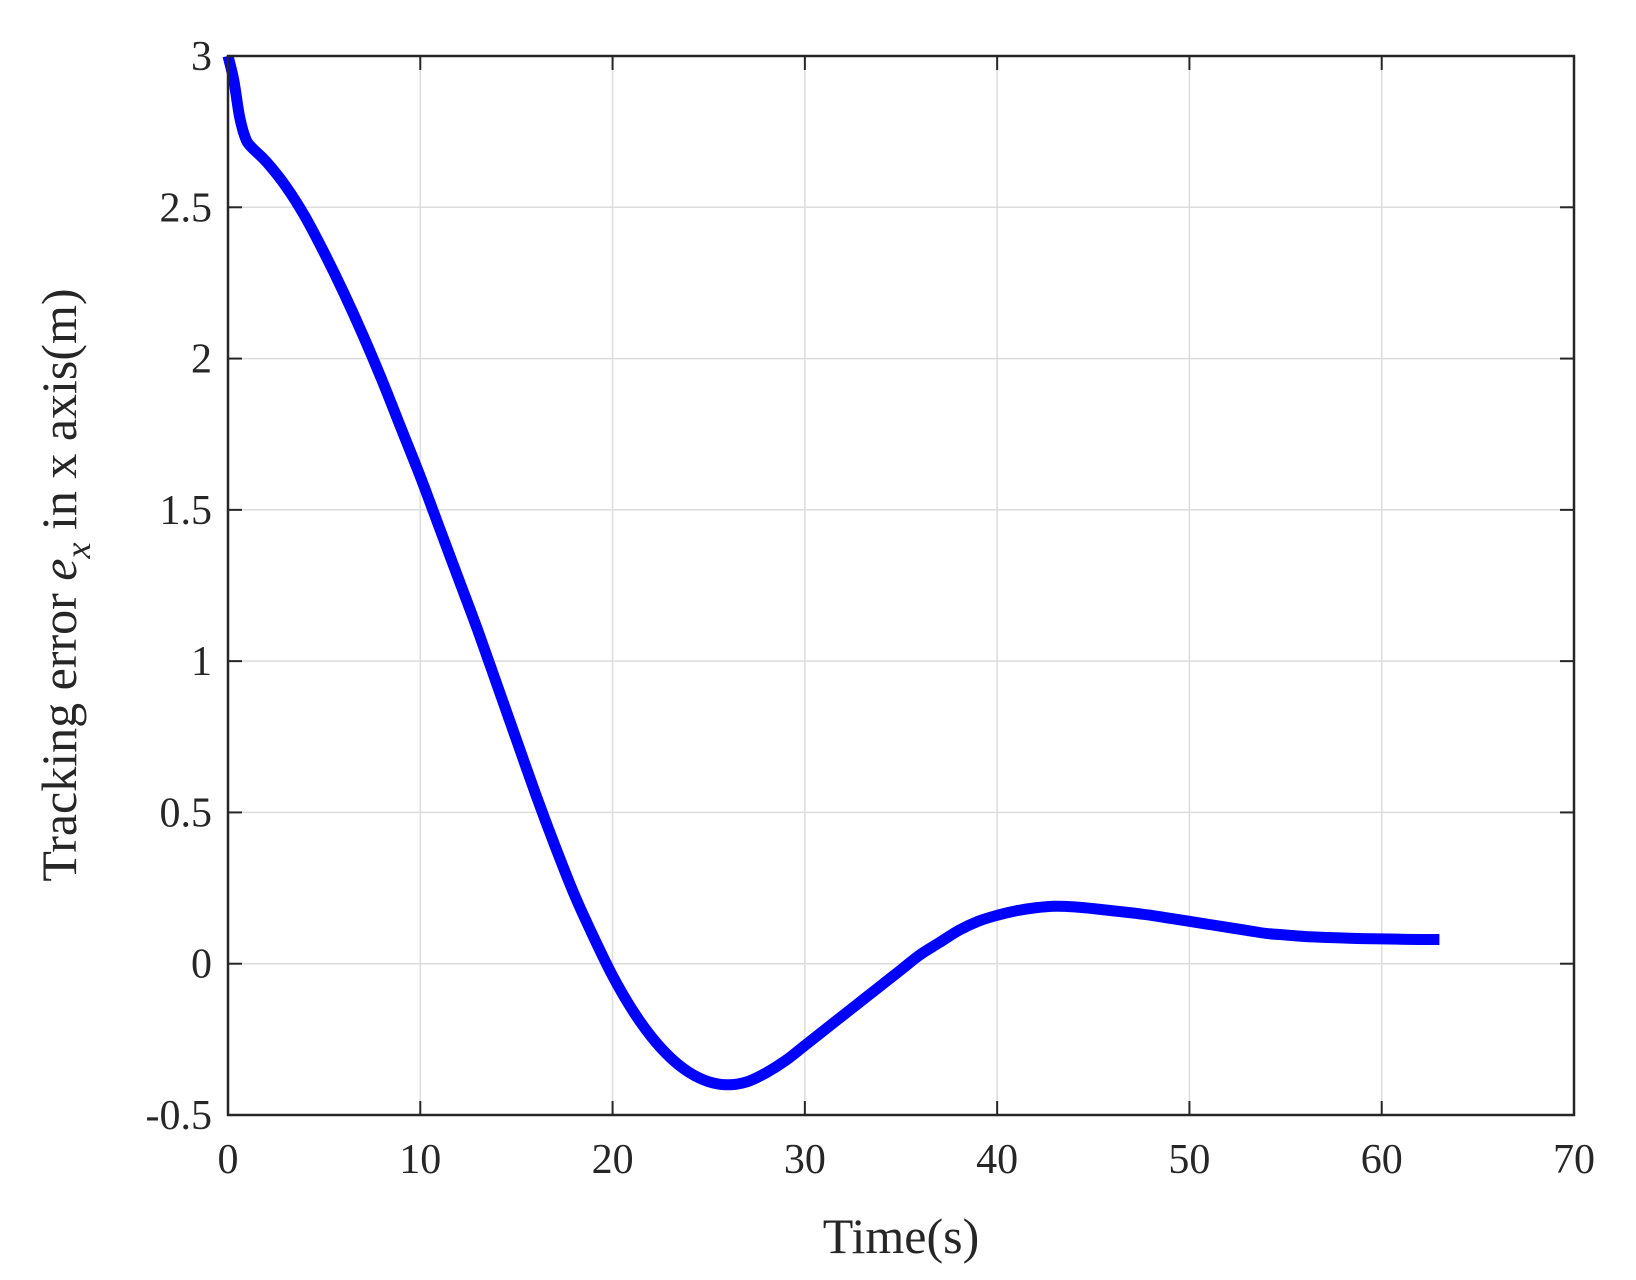  Describe the element at coordinates (59, 570) in the screenshot. I see `y-axis-label-symbol: e` at that location.